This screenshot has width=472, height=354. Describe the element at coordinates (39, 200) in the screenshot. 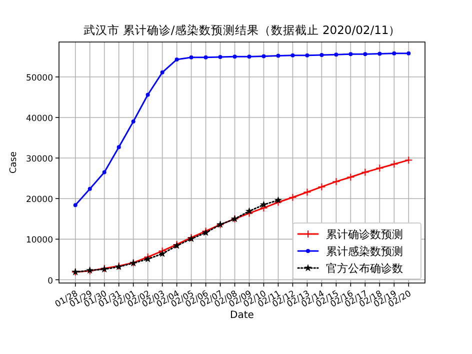

I see `y-tick-label: 20000` at that location.